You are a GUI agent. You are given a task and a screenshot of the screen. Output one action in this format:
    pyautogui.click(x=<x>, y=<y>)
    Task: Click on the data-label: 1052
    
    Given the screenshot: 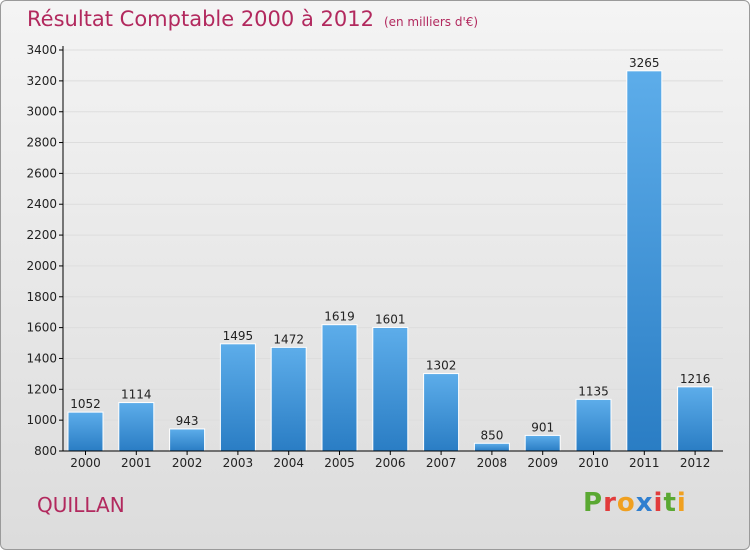 What is the action you would take?
    pyautogui.click(x=85, y=404)
    